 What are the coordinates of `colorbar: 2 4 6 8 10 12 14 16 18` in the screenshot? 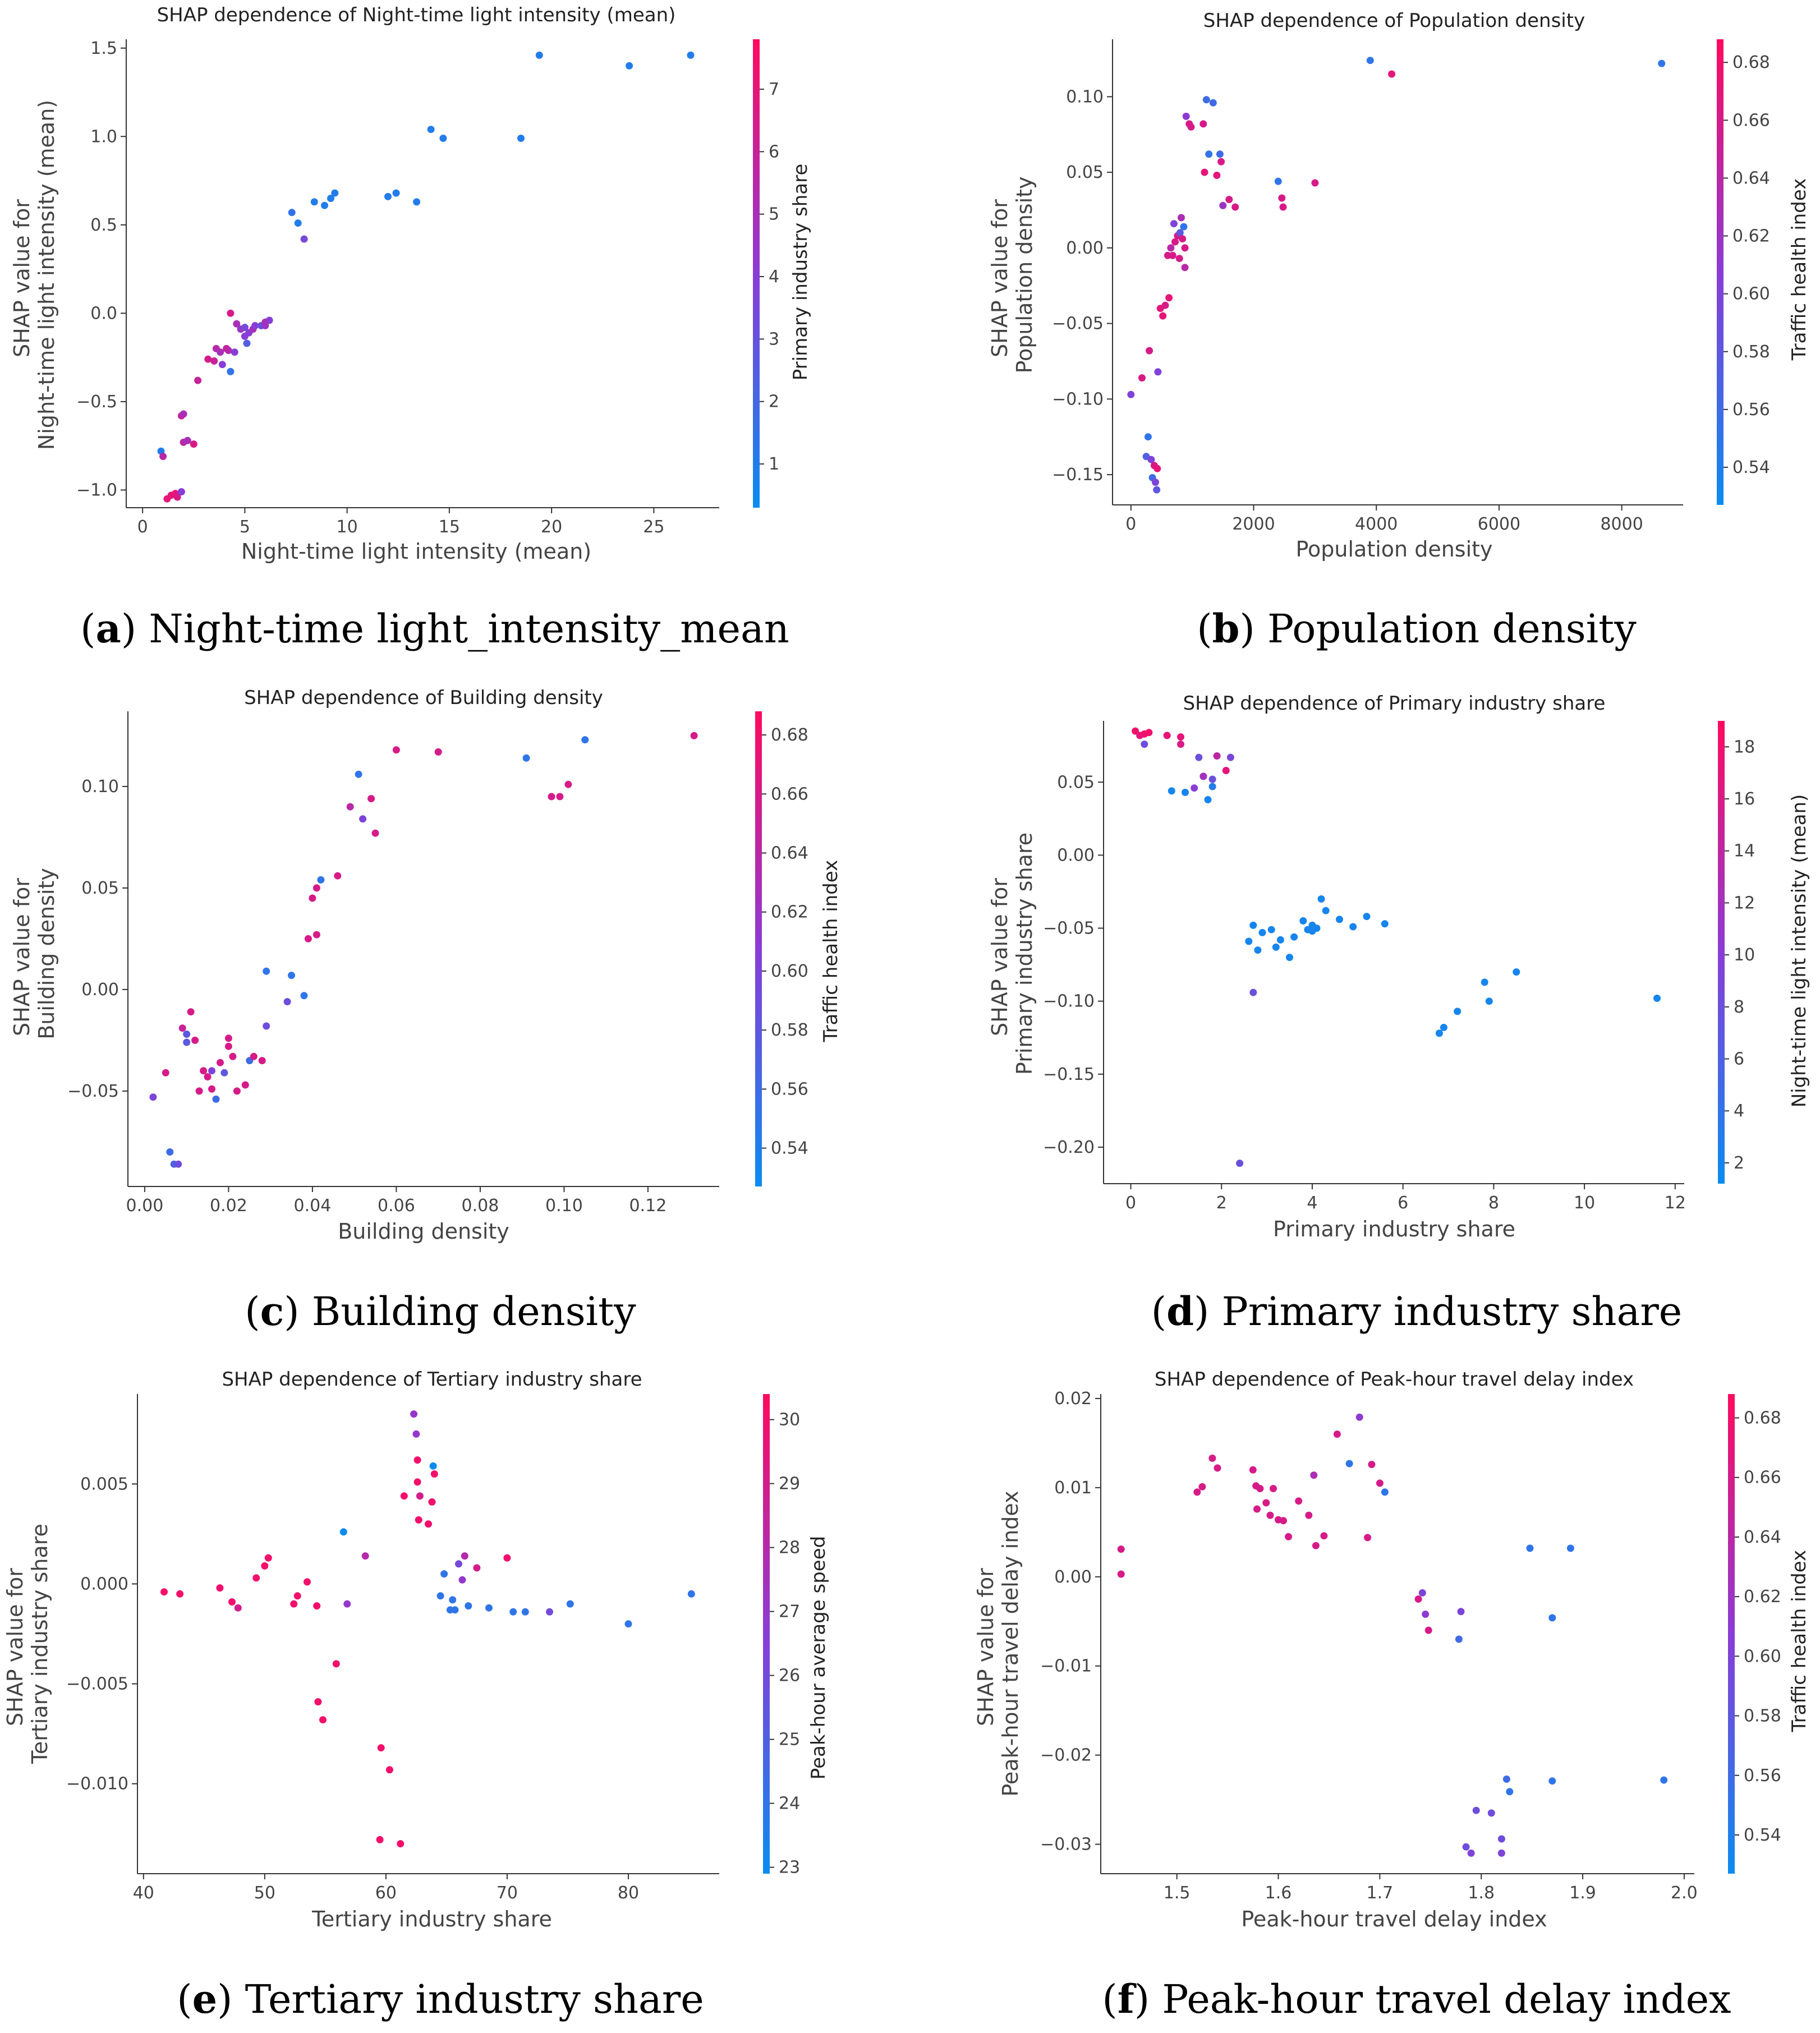 It's located at (1737, 953).